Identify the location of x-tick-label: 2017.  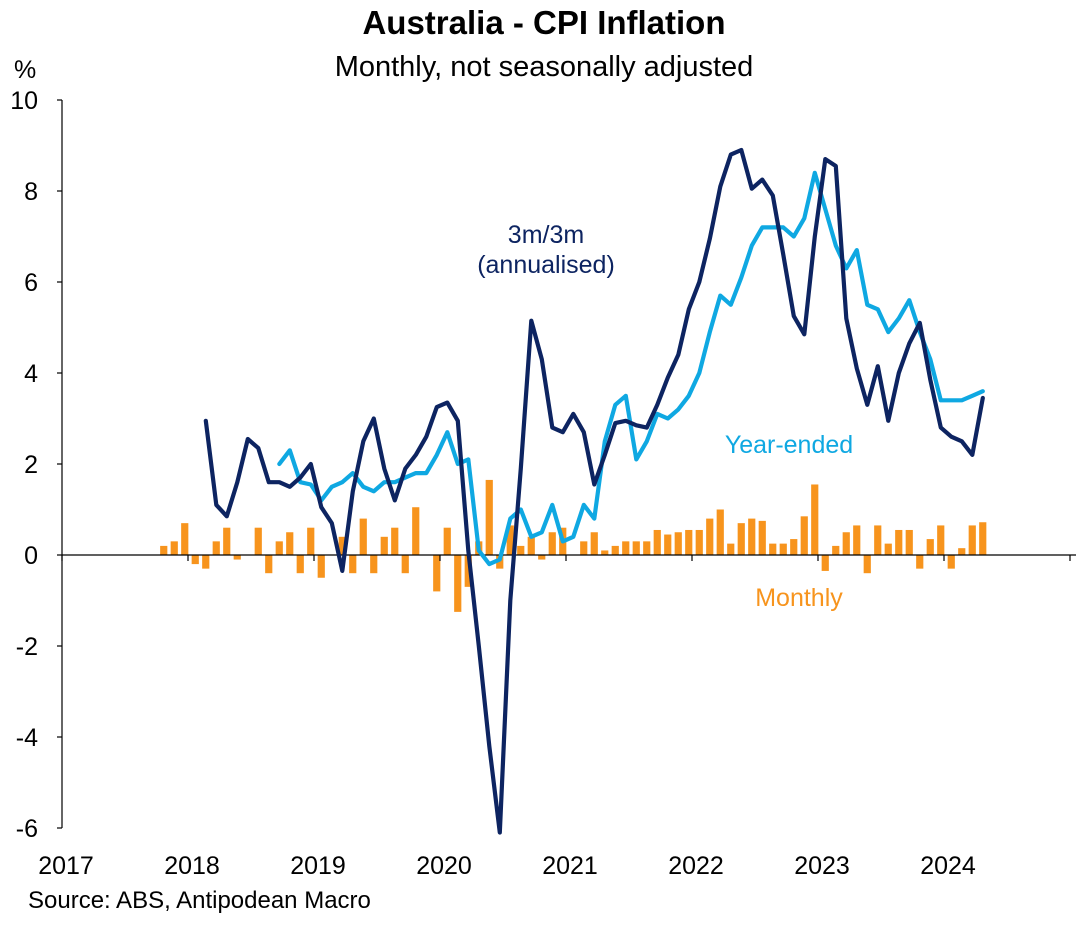
(66, 866).